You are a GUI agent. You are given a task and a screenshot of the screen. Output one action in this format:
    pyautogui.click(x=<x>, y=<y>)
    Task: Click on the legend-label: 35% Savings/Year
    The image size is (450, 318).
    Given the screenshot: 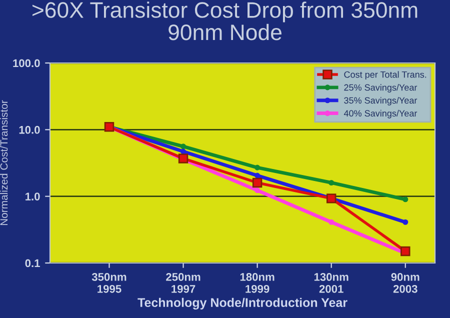 What is the action you would take?
    pyautogui.click(x=381, y=101)
    